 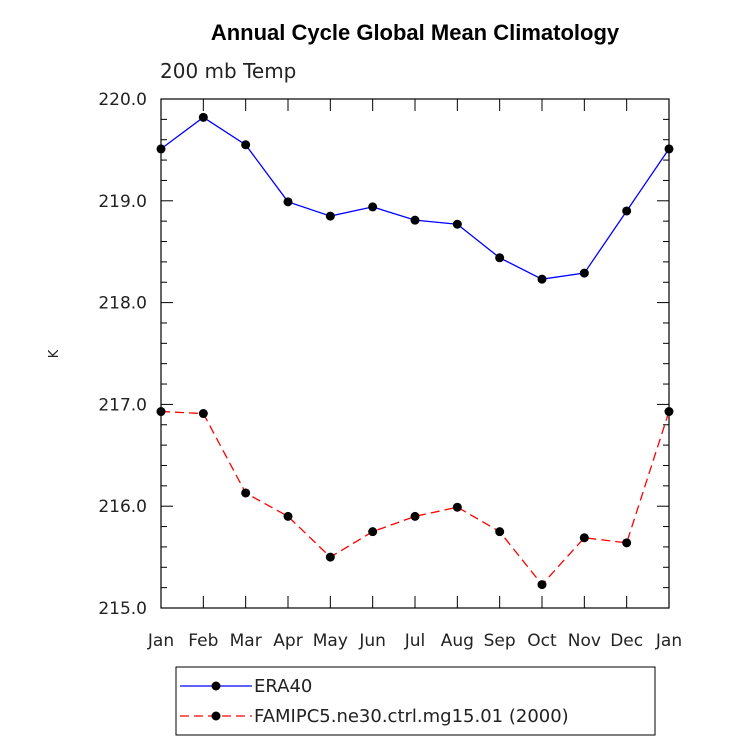 I want to click on x-tick-label: Apr, so click(x=287, y=641).